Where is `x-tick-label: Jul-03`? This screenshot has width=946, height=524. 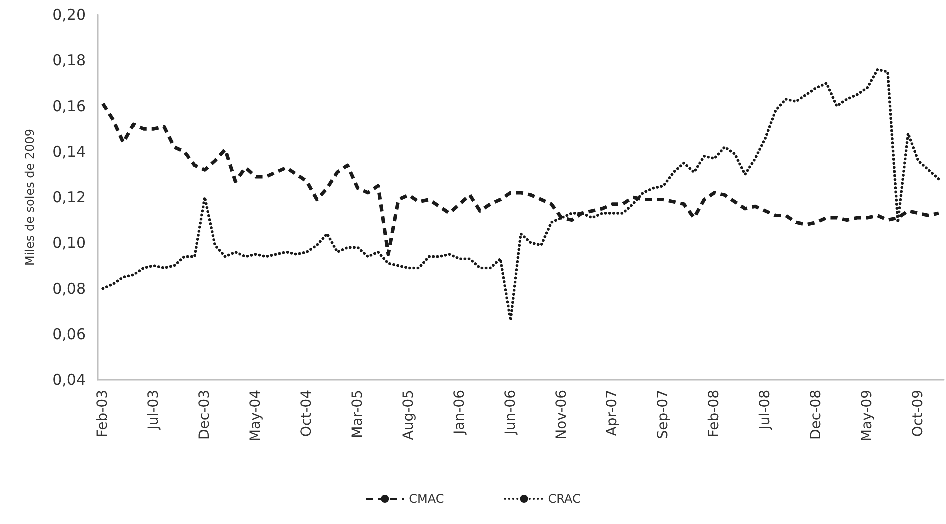 x-tick-label: Jul-03 is located at coordinates (154, 410).